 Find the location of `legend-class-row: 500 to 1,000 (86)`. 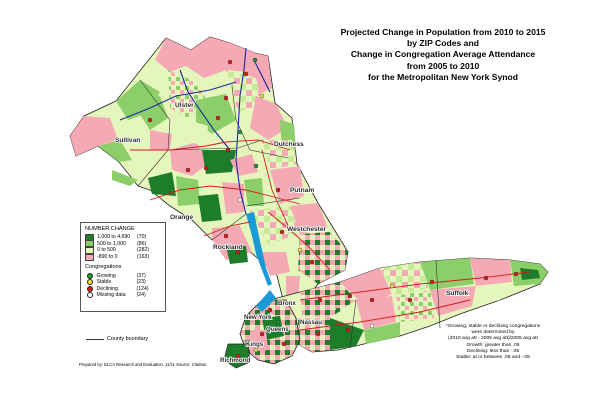

legend-class-row: 500 to 1,000 (86) is located at coordinates (123, 244).